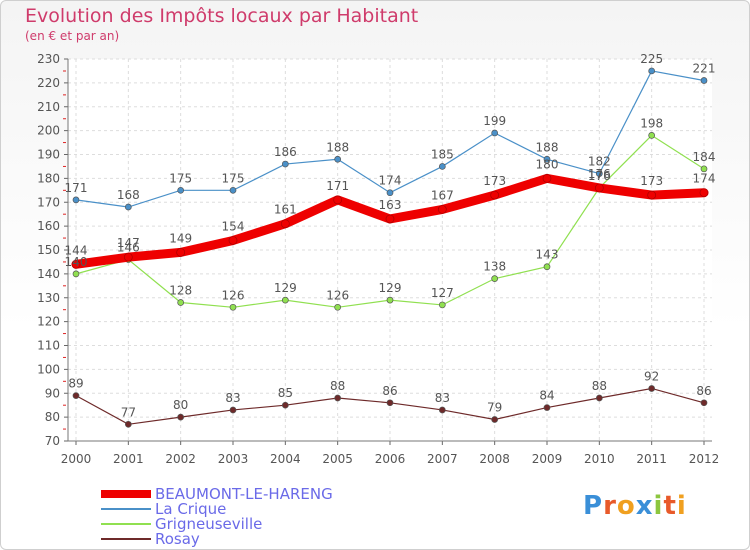  What do you see at coordinates (126, 539) in the screenshot?
I see `legend-swatch` at bounding box center [126, 539].